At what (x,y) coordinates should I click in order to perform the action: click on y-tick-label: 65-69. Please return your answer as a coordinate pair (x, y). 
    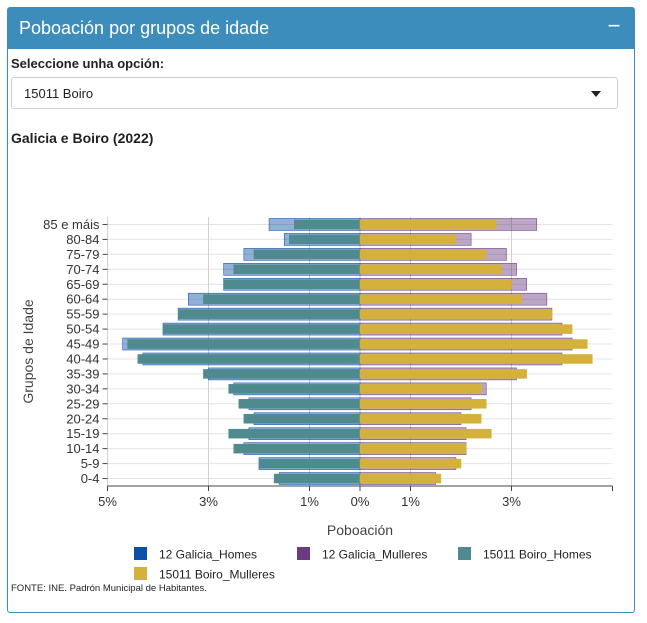
    Looking at the image, I should click on (82, 284).